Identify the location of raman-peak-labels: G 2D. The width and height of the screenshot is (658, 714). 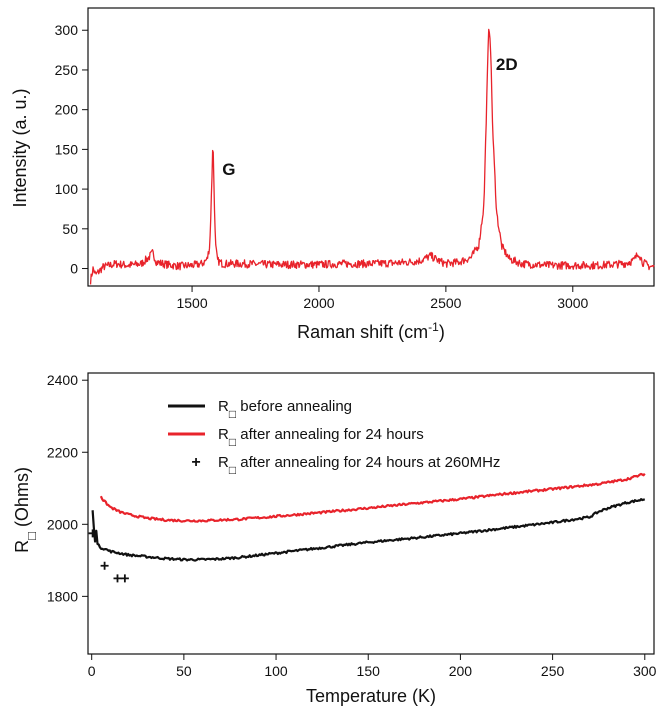
(369, 117).